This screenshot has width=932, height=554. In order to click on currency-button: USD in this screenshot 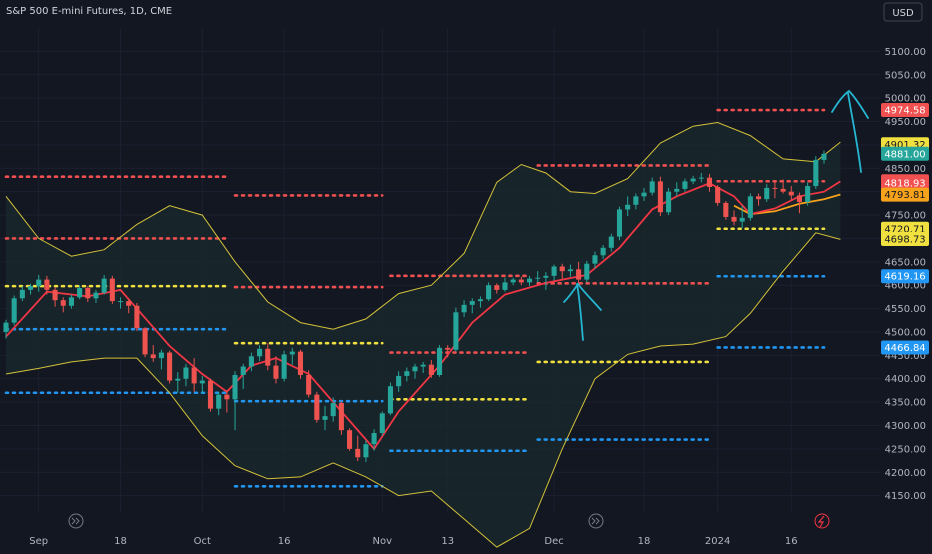, I will do `click(903, 12)`.